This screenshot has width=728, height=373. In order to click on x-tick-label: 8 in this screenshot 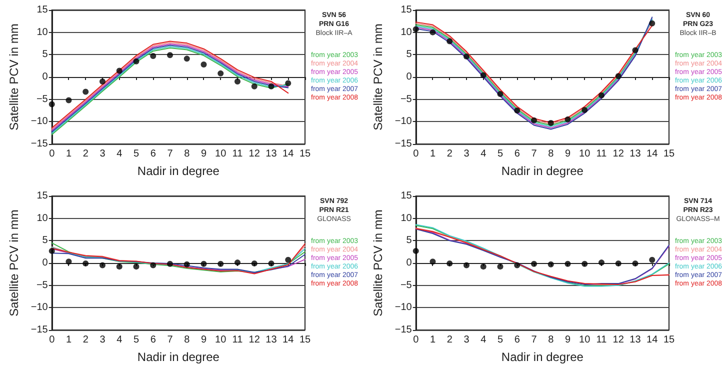, I will do `click(551, 340)`.